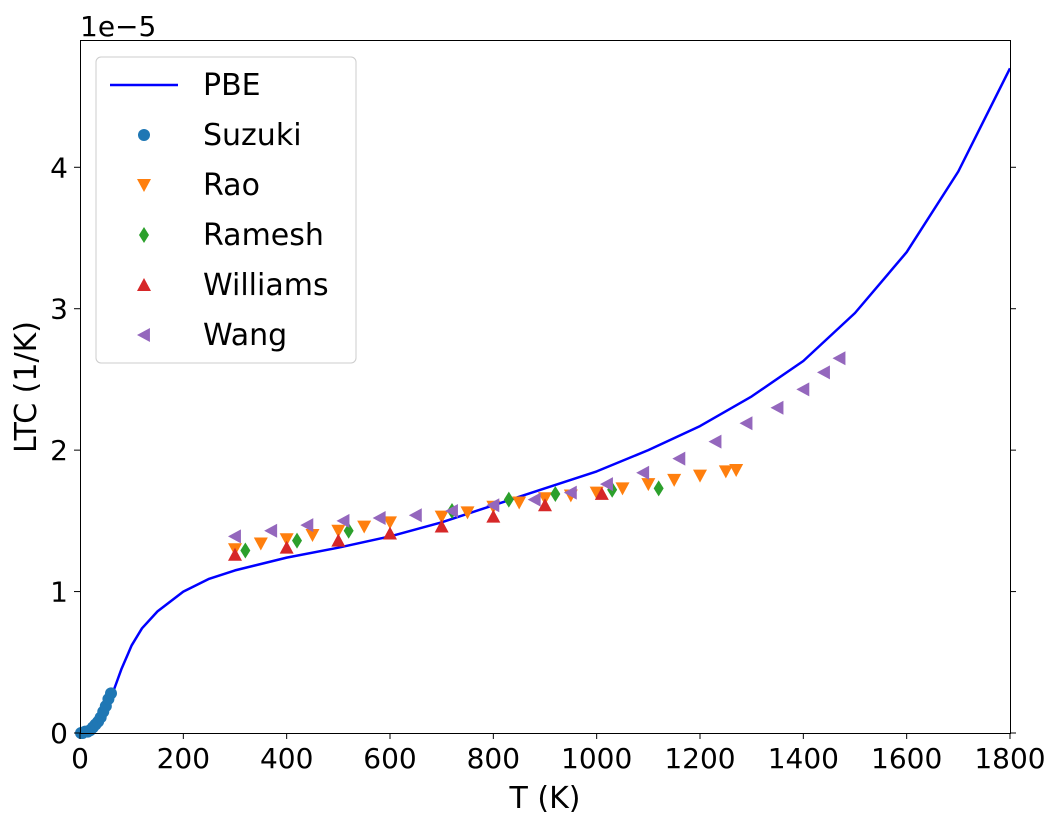 This screenshot has width=1061, height=824. I want to click on legend-item-wang: Wang, so click(212, 335).